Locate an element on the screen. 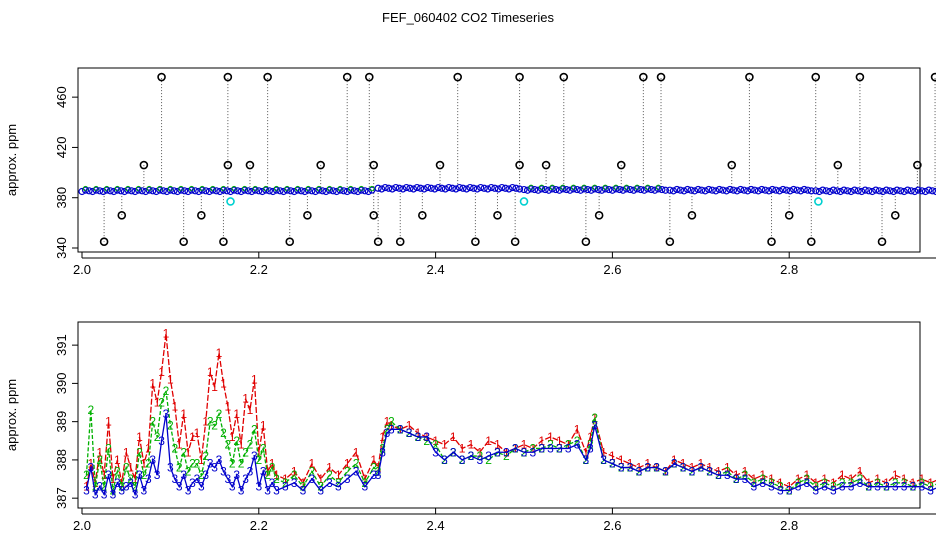 The height and width of the screenshot is (540, 936). top-x-tick-label: 2.4 is located at coordinates (436, 269).